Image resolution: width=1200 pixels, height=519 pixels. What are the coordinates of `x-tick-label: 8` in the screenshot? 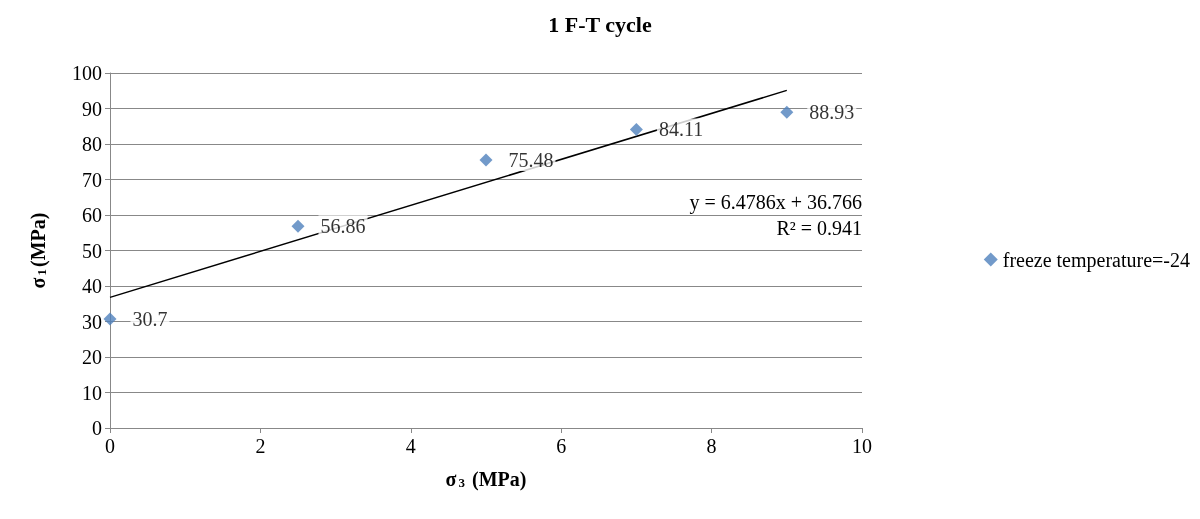 It's located at (711, 446).